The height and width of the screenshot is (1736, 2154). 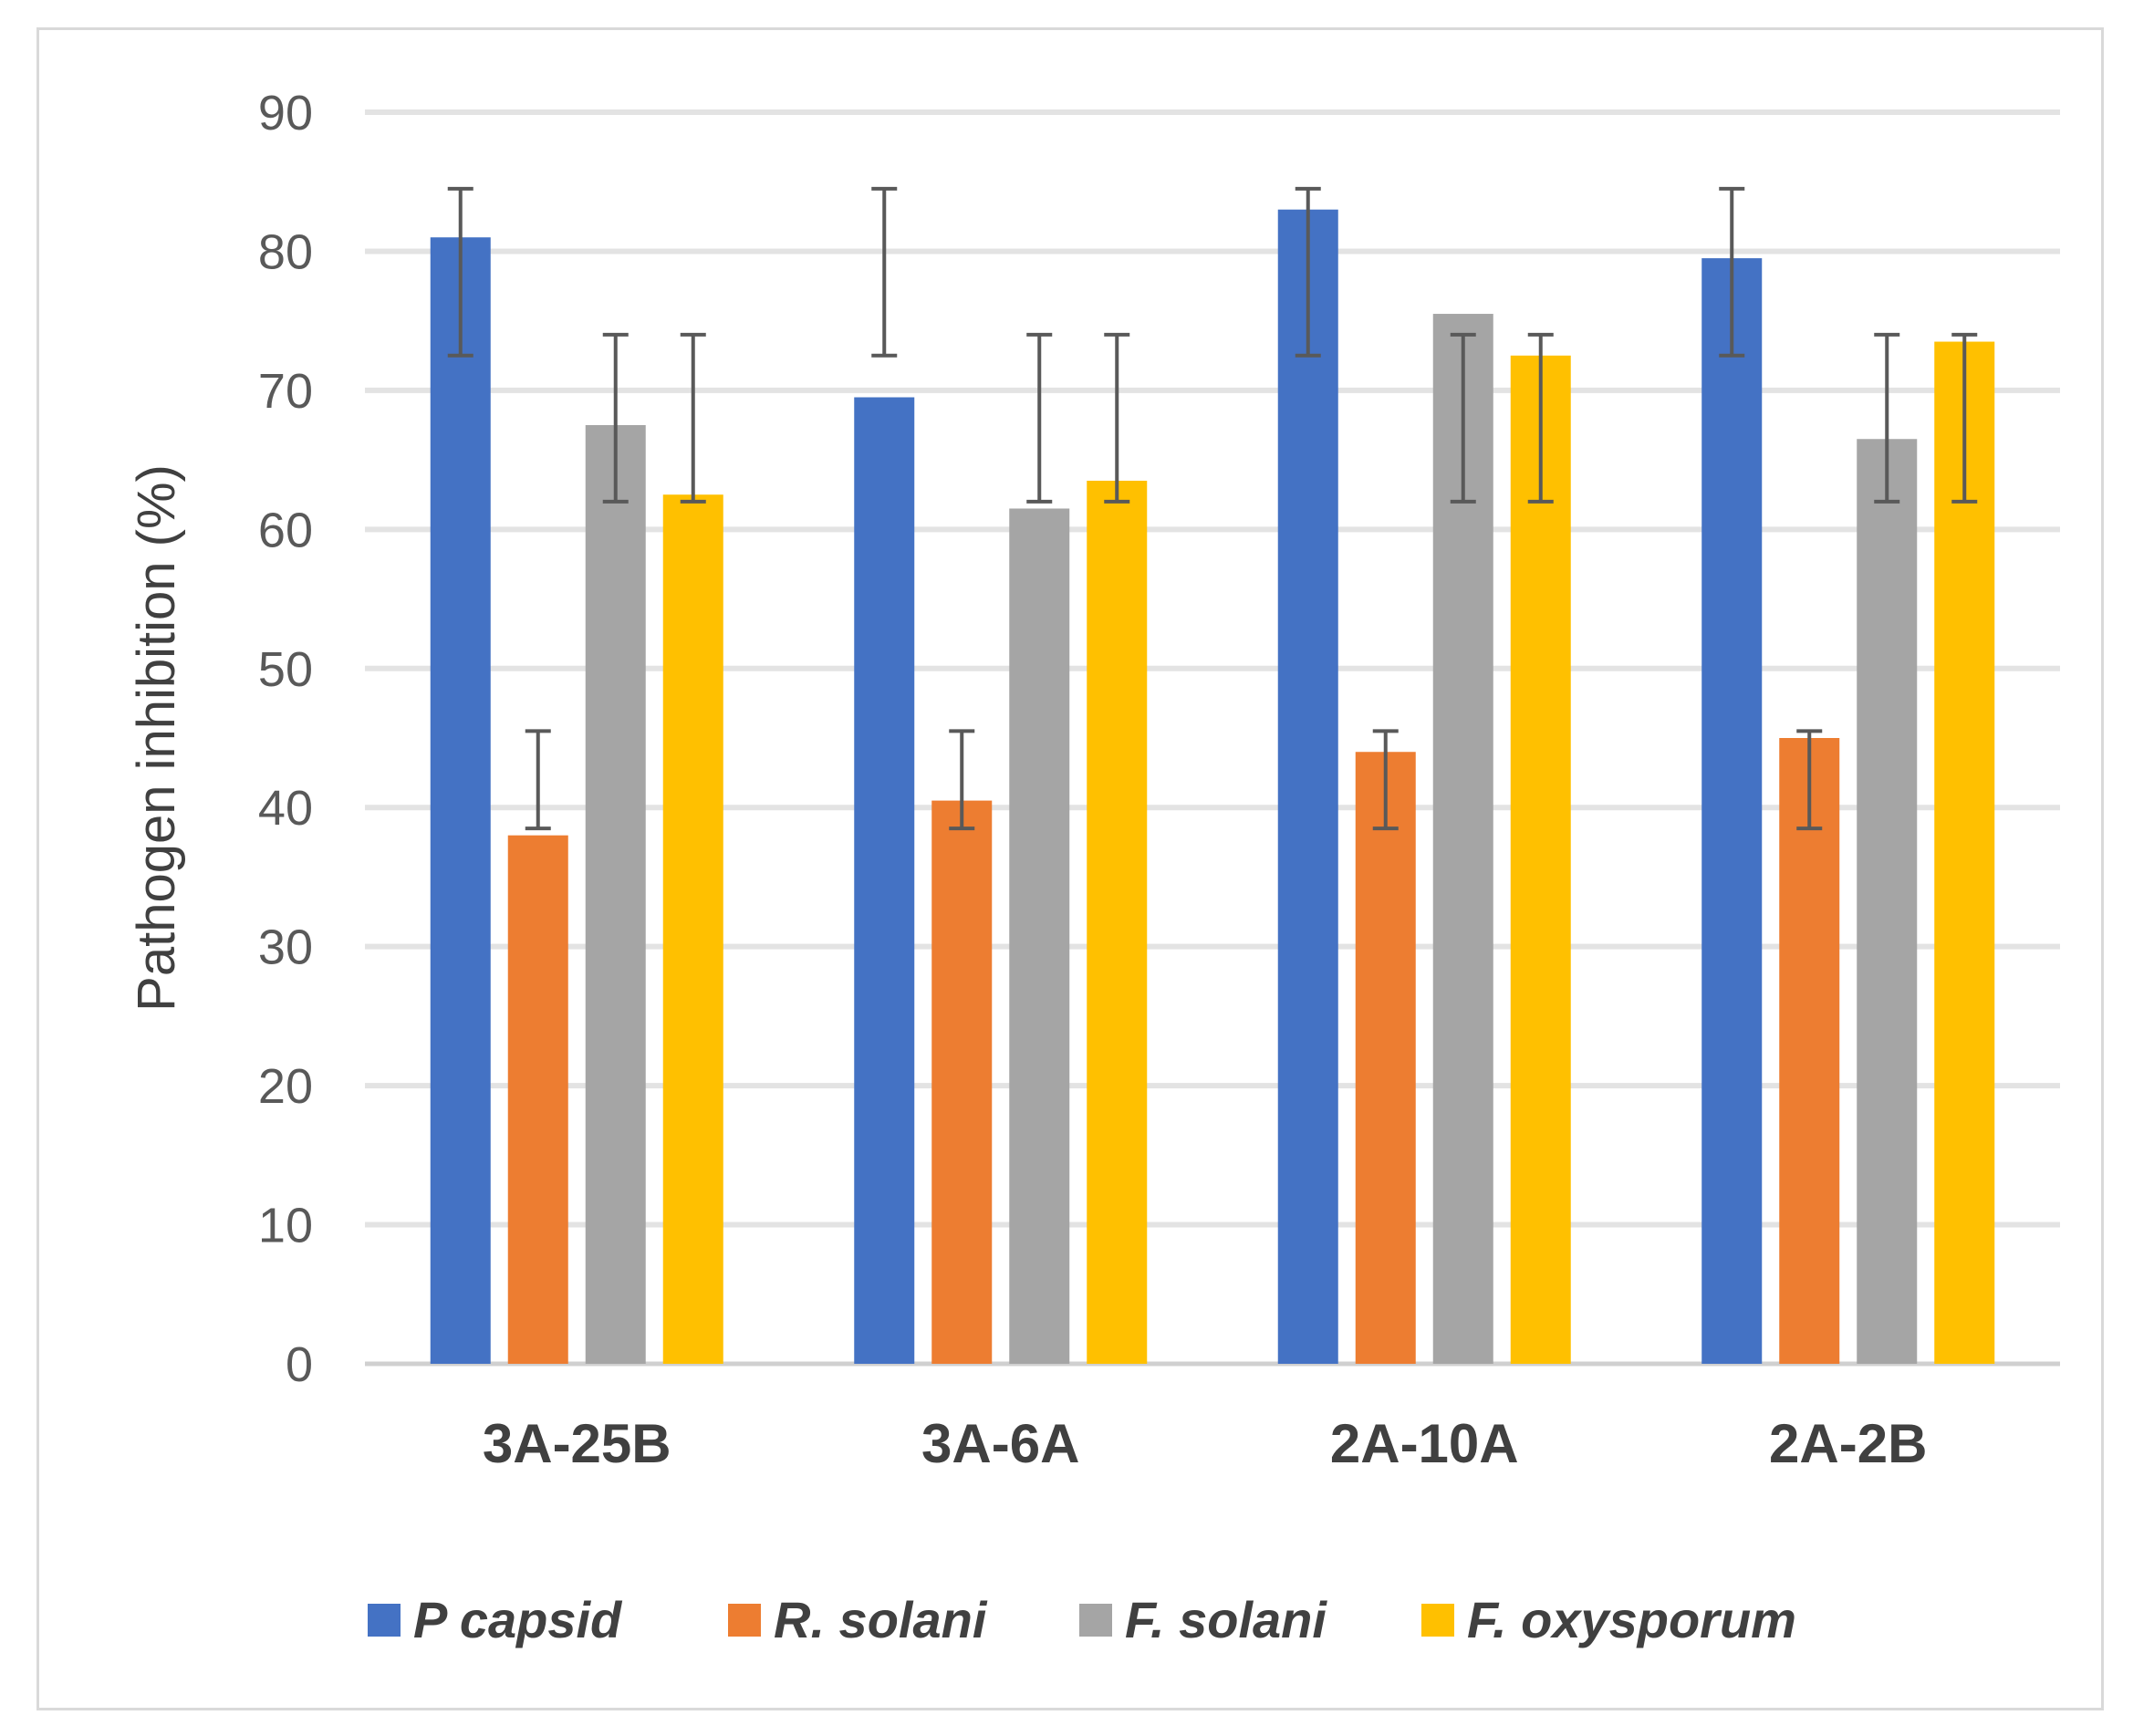 What do you see at coordinates (285, 252) in the screenshot?
I see `y-tick-label: 80` at bounding box center [285, 252].